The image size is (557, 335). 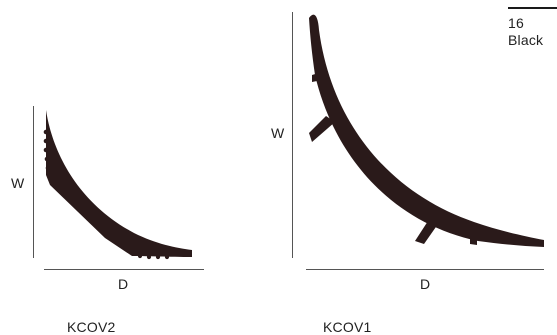 I want to click on swatch-name: Black, so click(x=526, y=40).